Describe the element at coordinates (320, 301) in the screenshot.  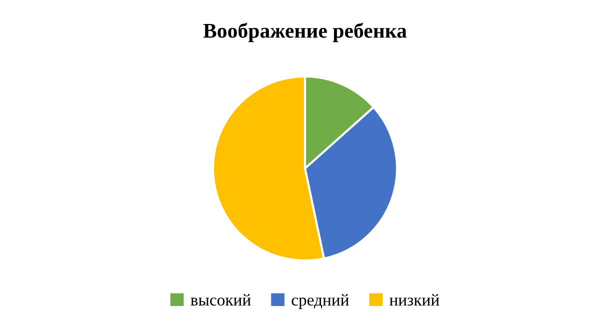
I see `legend-label: средний` at that location.